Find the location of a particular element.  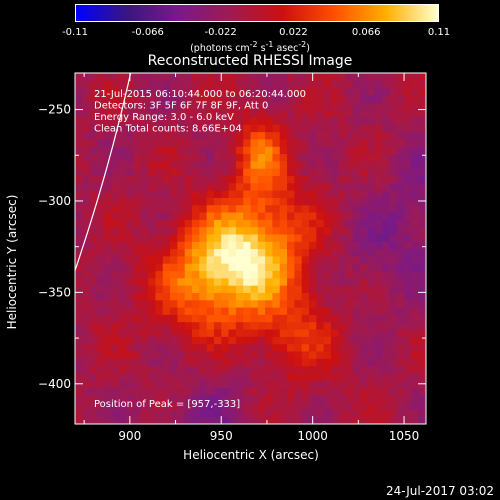

x-tick-label: 900 is located at coordinates (129, 436).